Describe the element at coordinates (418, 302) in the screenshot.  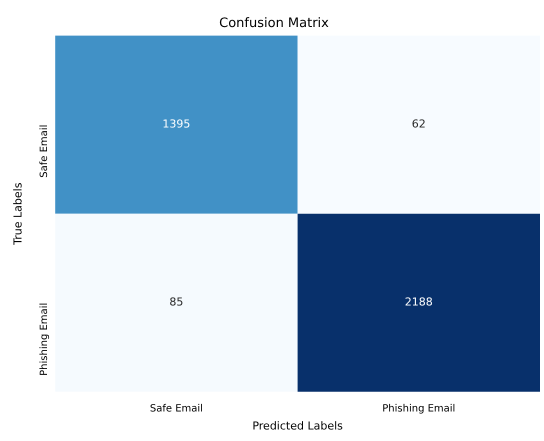
I see `data-label: 2188` at that location.